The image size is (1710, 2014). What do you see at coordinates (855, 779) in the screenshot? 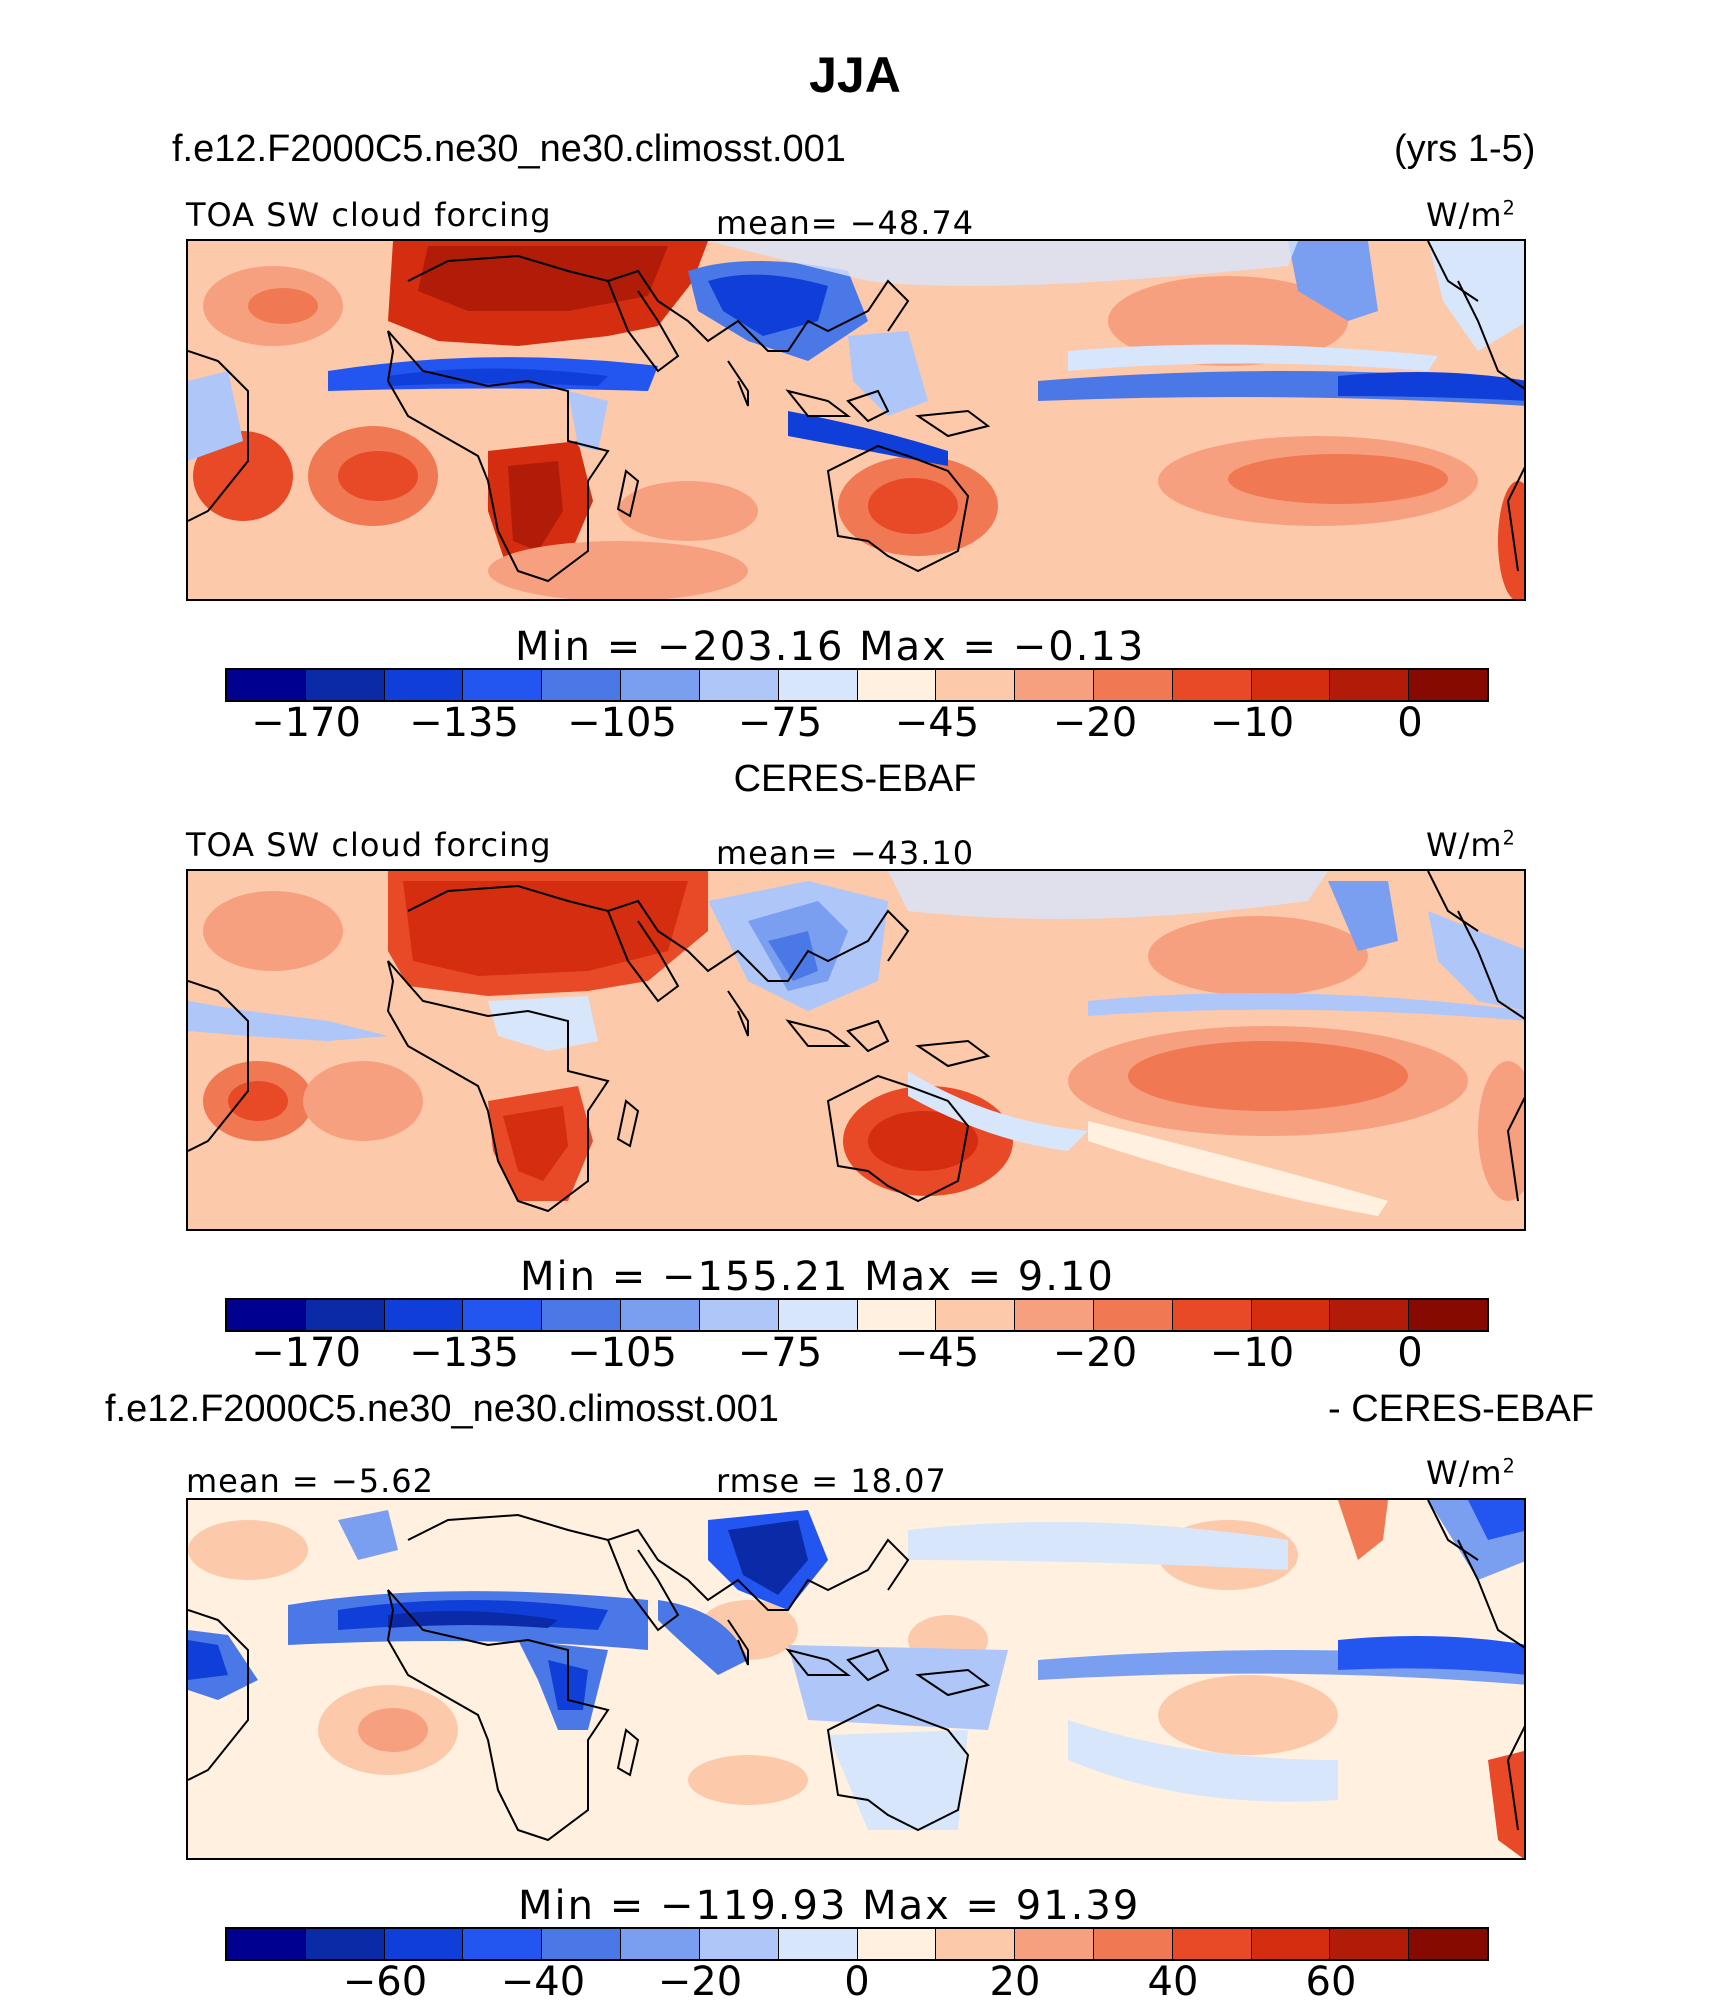
I see `panel2-case-name: CERES-EBAF` at bounding box center [855, 779].